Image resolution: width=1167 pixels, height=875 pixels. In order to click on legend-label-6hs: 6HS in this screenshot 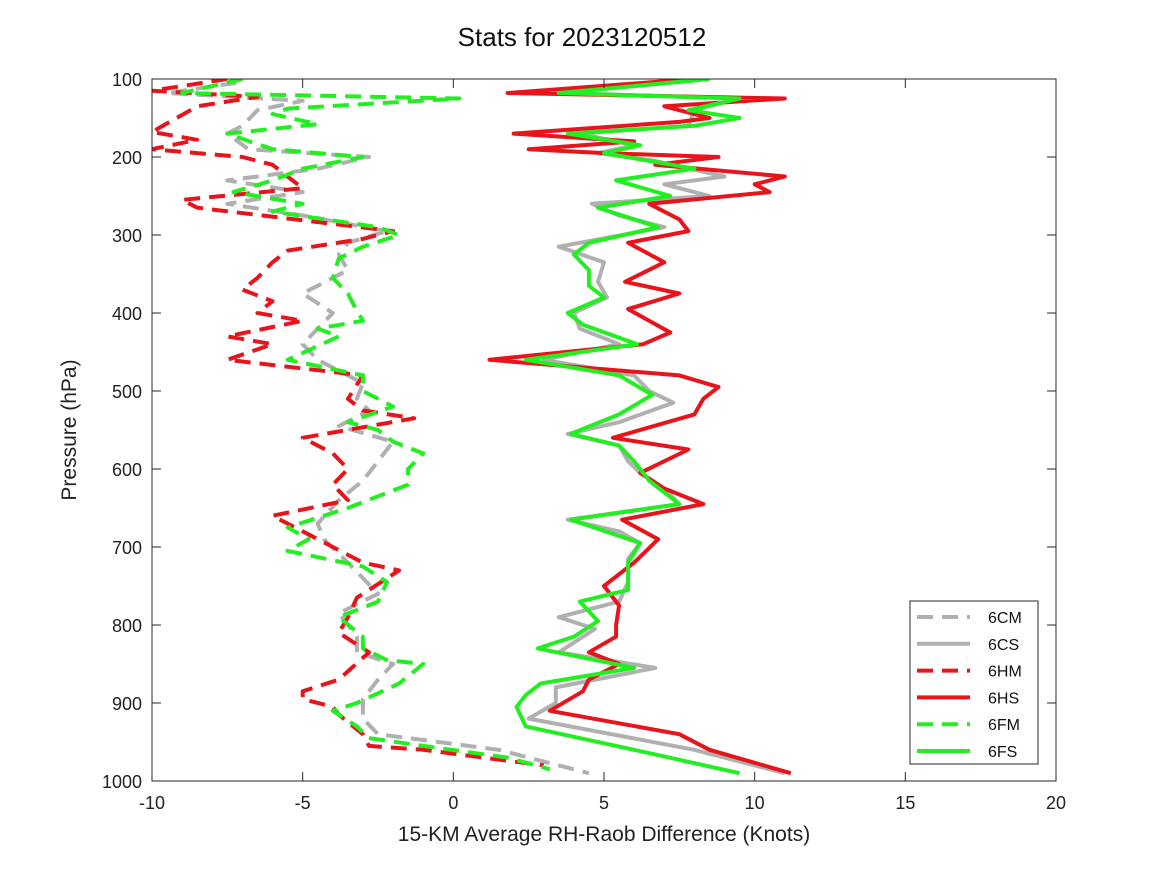, I will do `click(1003, 698)`.